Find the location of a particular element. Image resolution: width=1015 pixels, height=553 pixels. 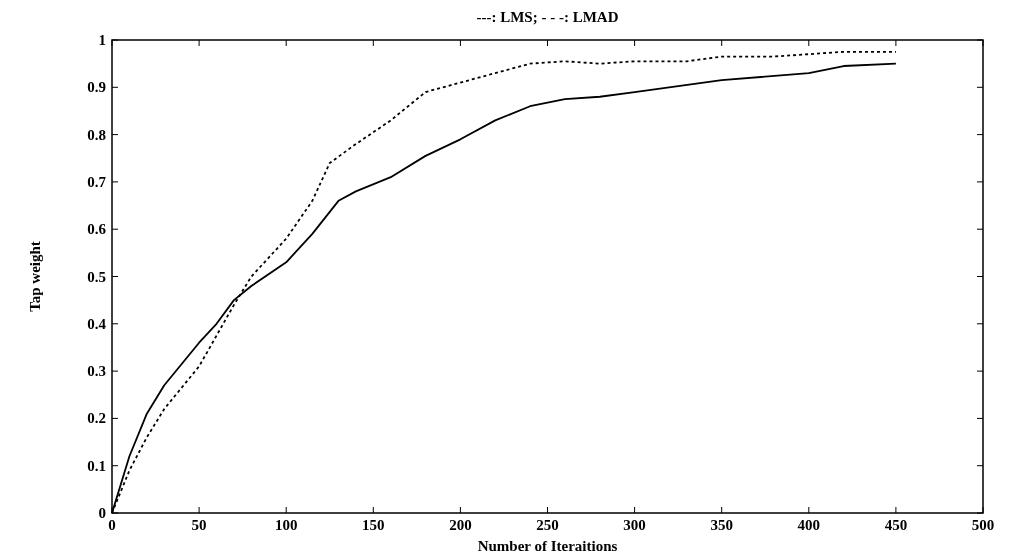

x-tick-label: 200 is located at coordinates (460, 525).